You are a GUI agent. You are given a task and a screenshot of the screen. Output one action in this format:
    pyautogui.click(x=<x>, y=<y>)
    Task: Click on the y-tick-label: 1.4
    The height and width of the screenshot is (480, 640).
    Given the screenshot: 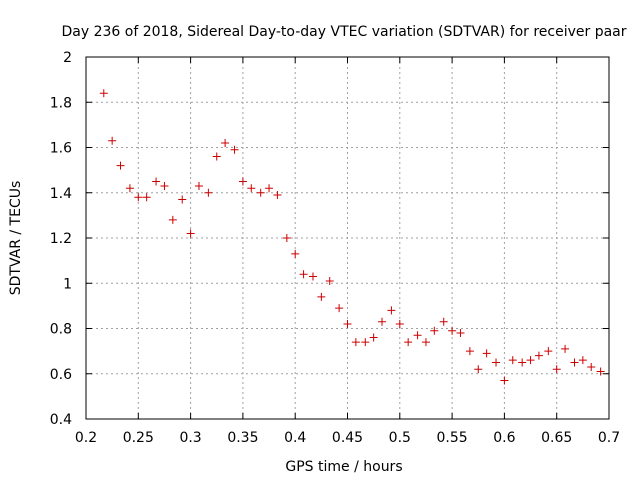 What is the action you would take?
    pyautogui.click(x=61, y=194)
    